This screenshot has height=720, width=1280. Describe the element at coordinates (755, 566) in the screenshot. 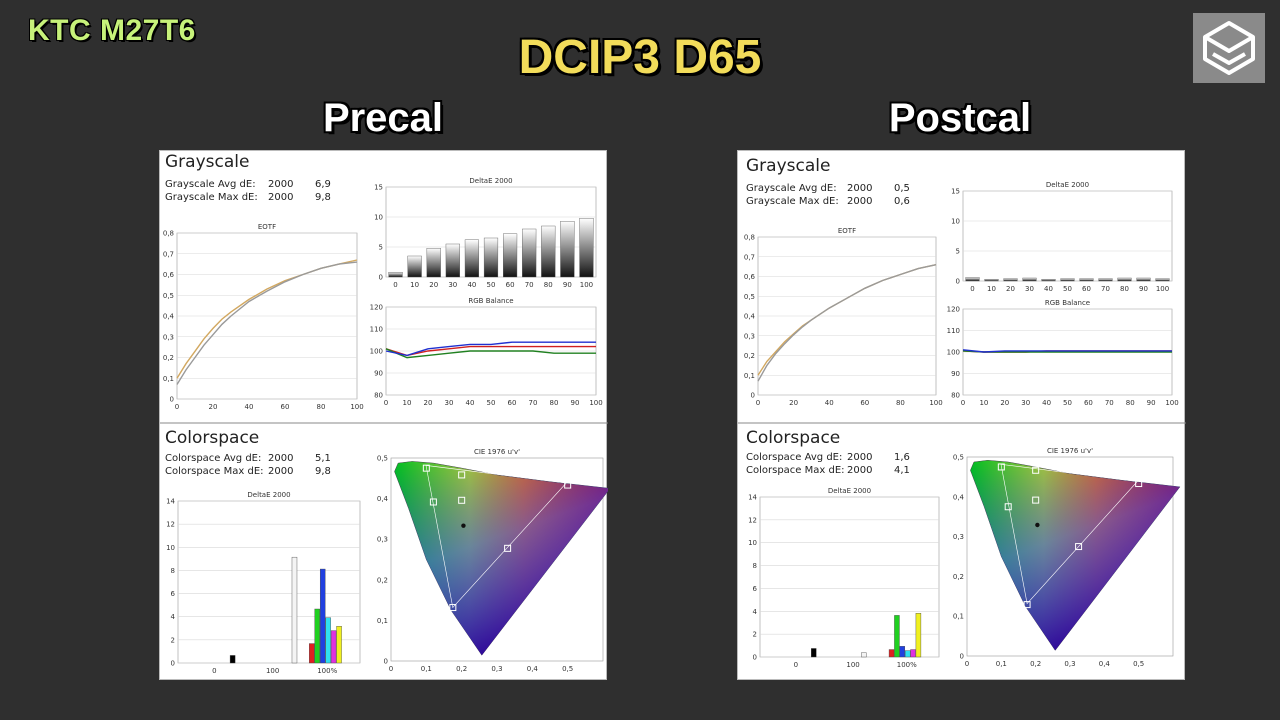

I see `y-tick-label: 8` at that location.